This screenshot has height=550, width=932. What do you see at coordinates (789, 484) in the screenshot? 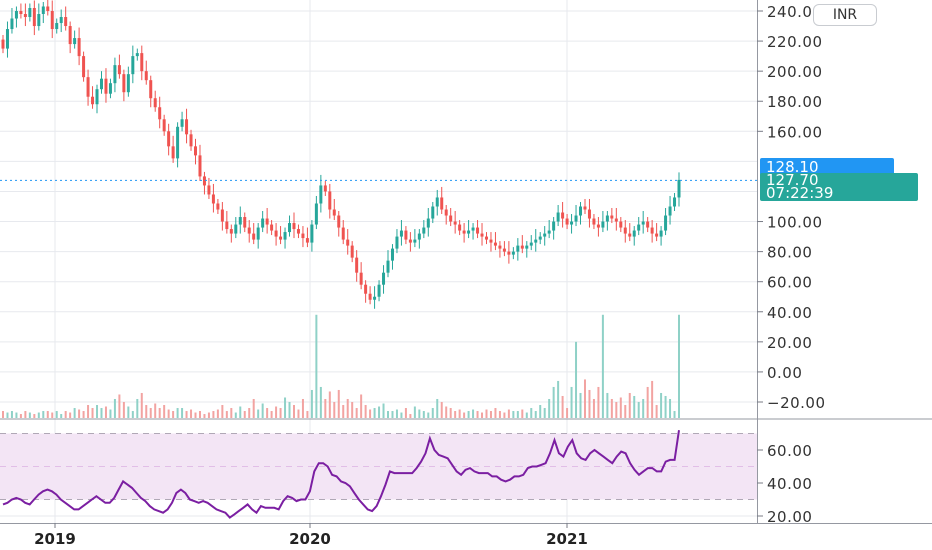
I see `rsi-tick-label: 40.00` at bounding box center [789, 484].